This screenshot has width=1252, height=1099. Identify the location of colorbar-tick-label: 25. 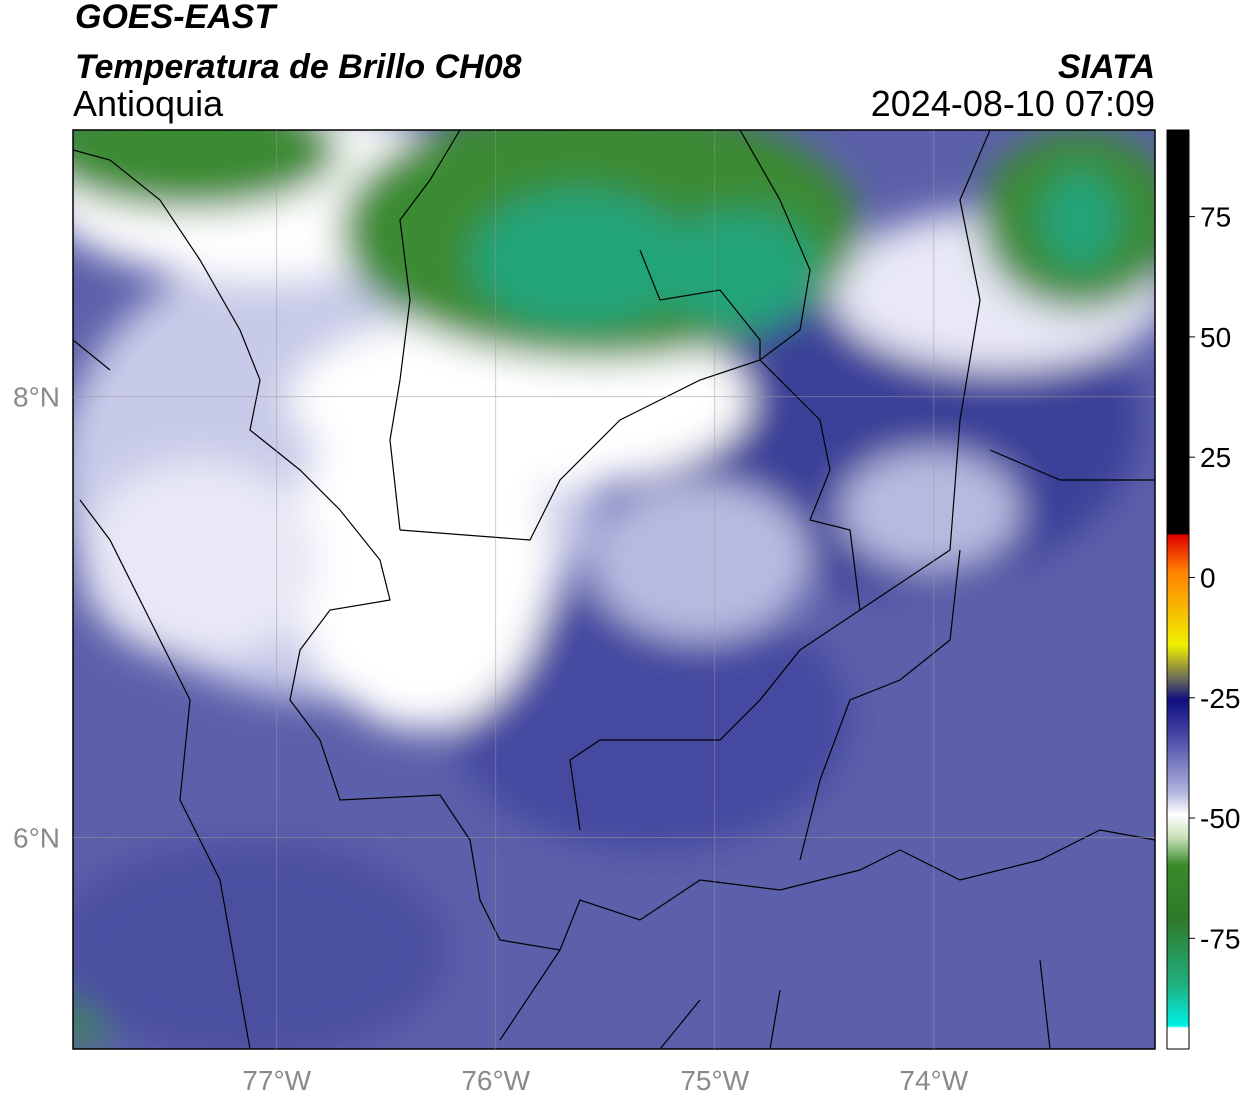
(1215, 457).